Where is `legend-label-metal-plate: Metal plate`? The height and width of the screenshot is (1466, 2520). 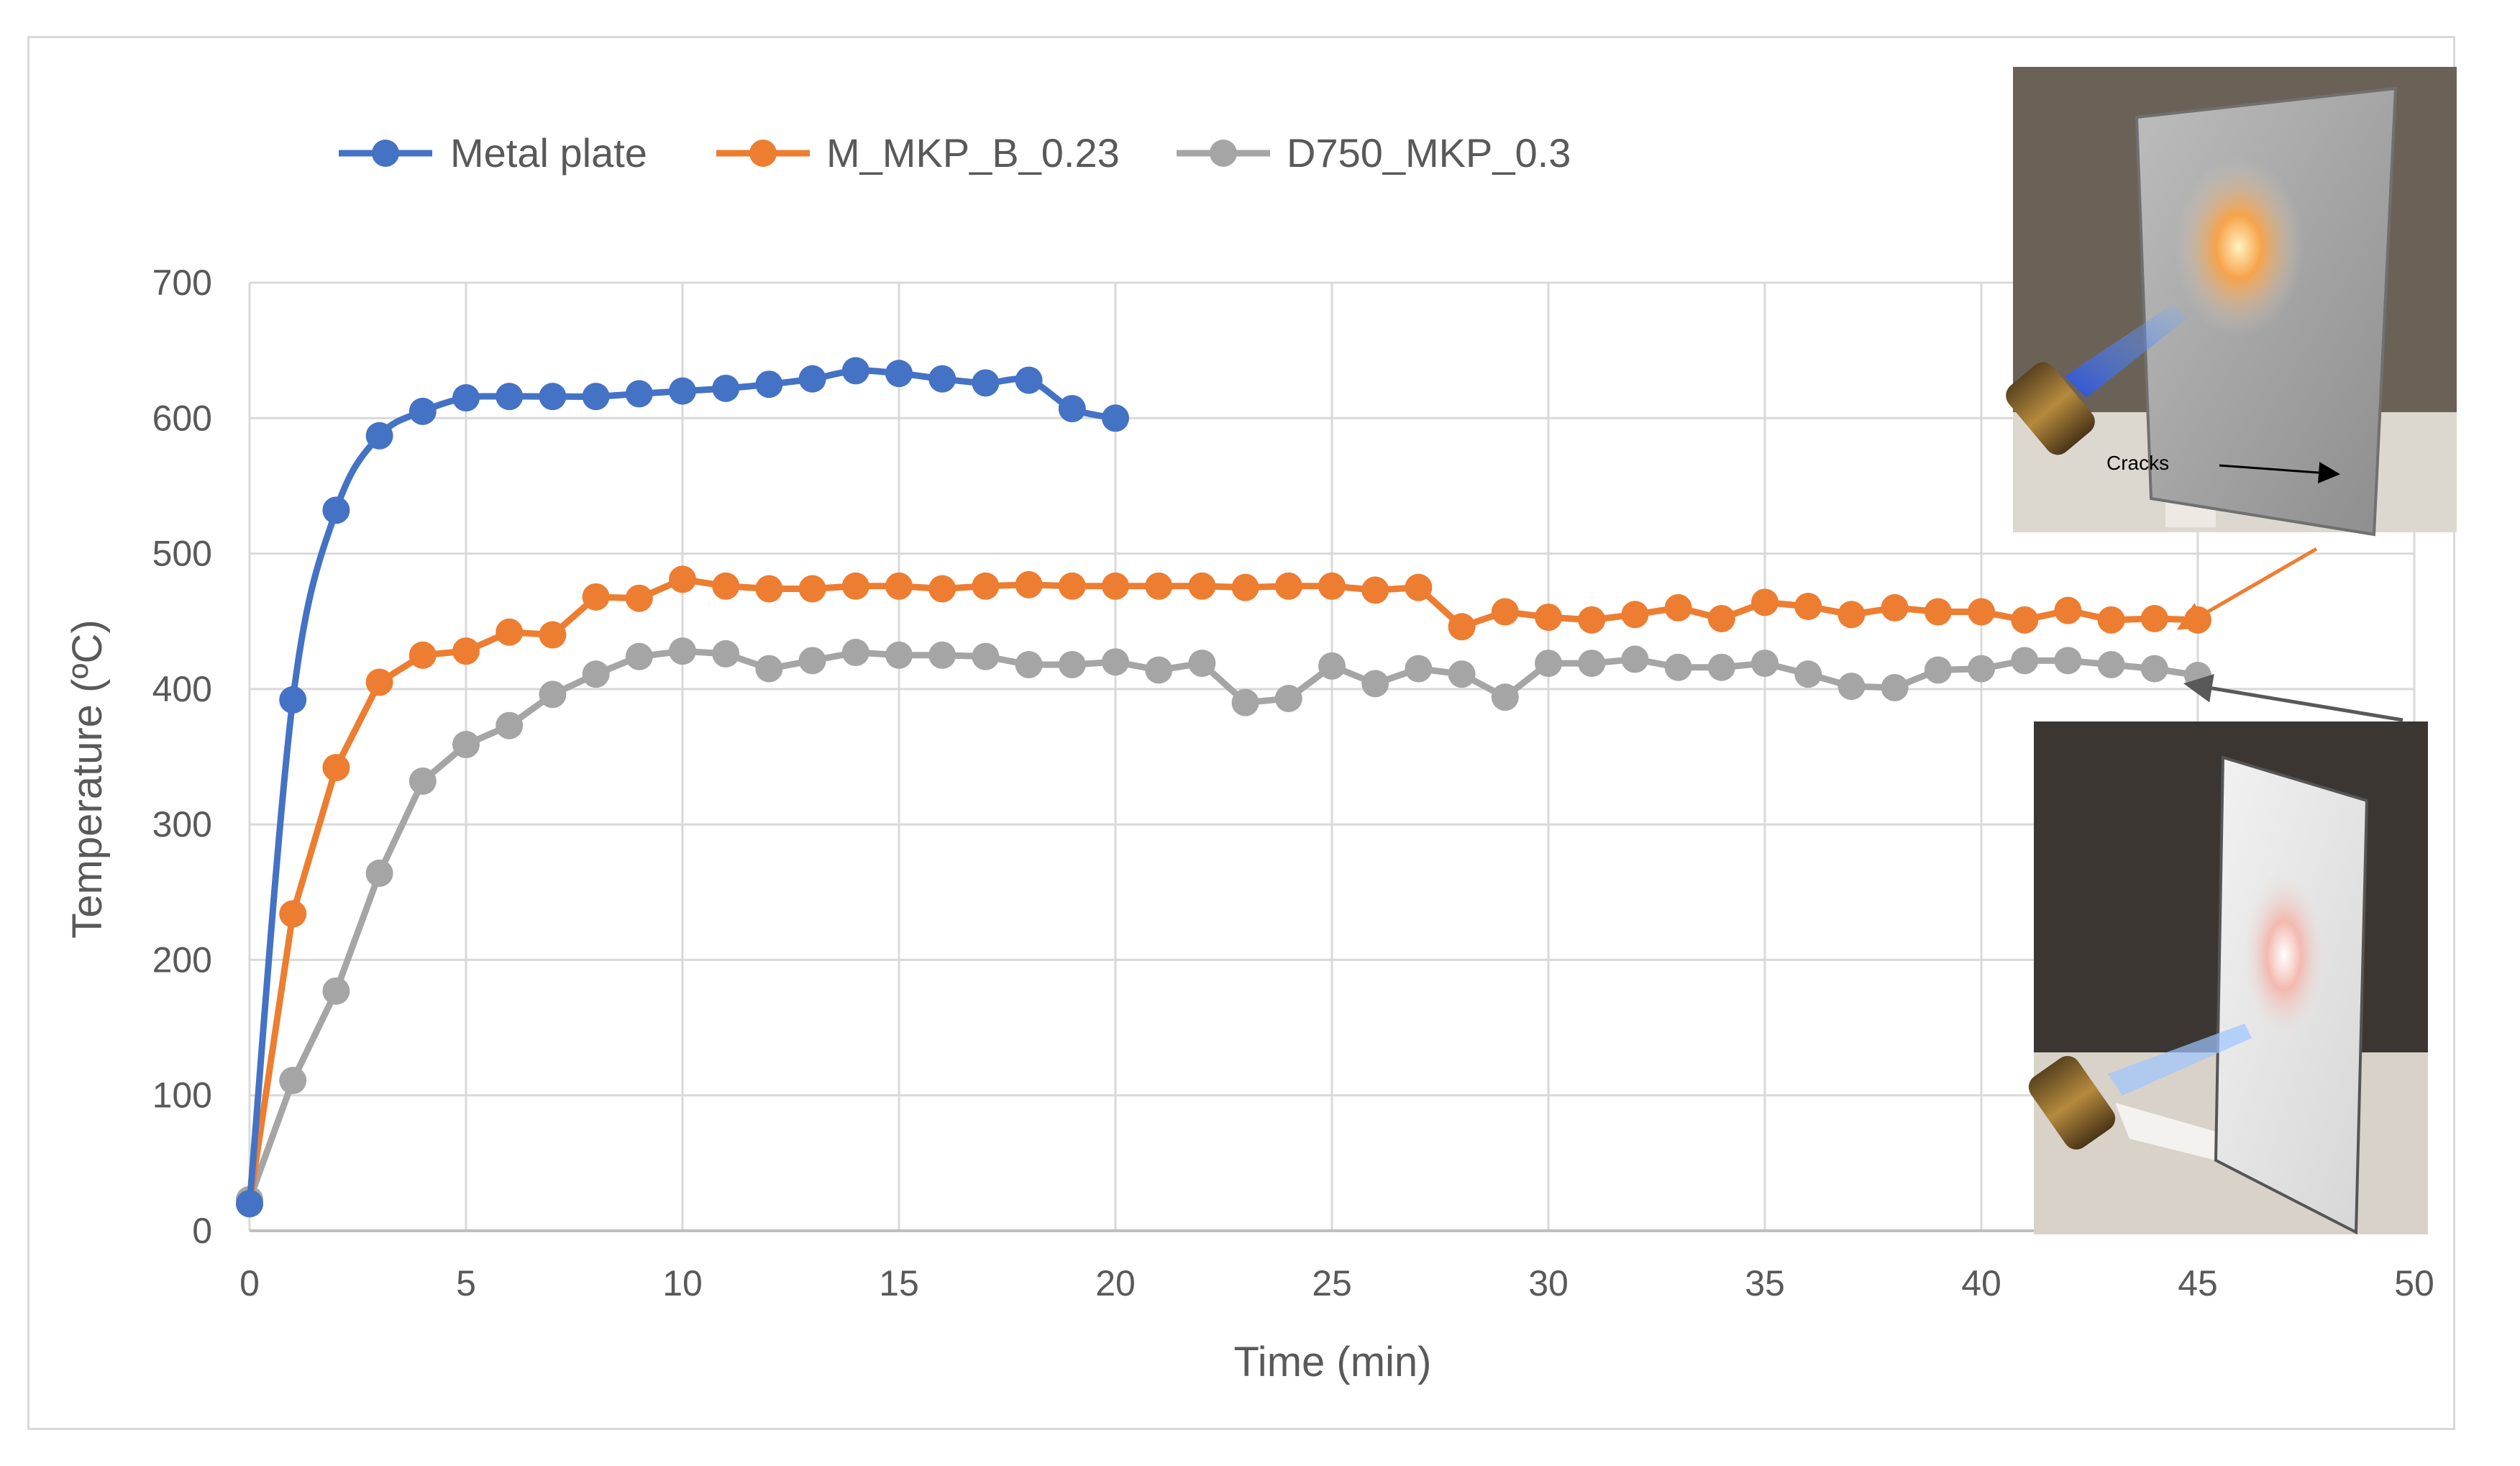
legend-label-metal-plate: Metal plate is located at coordinates (548, 153).